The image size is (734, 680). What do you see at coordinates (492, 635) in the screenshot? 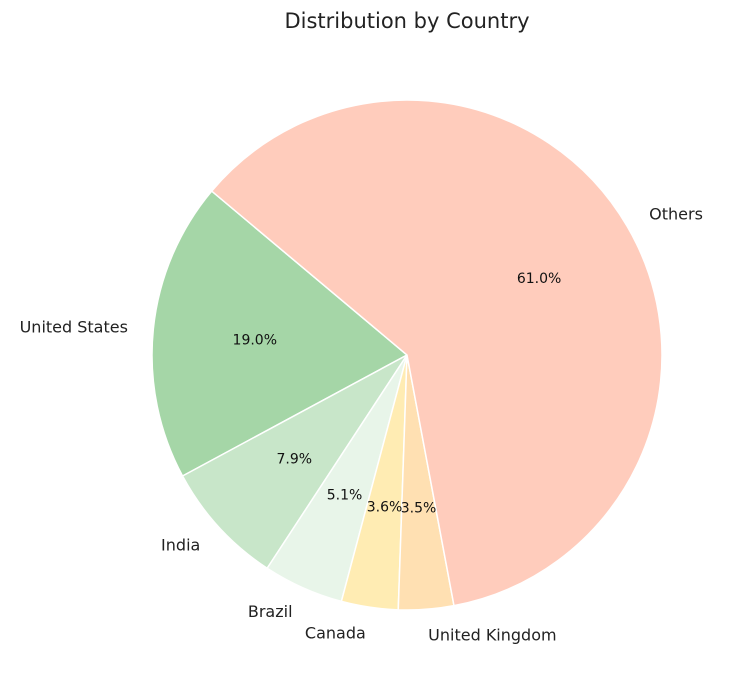
I see `slice-label: United Kingdom` at bounding box center [492, 635].